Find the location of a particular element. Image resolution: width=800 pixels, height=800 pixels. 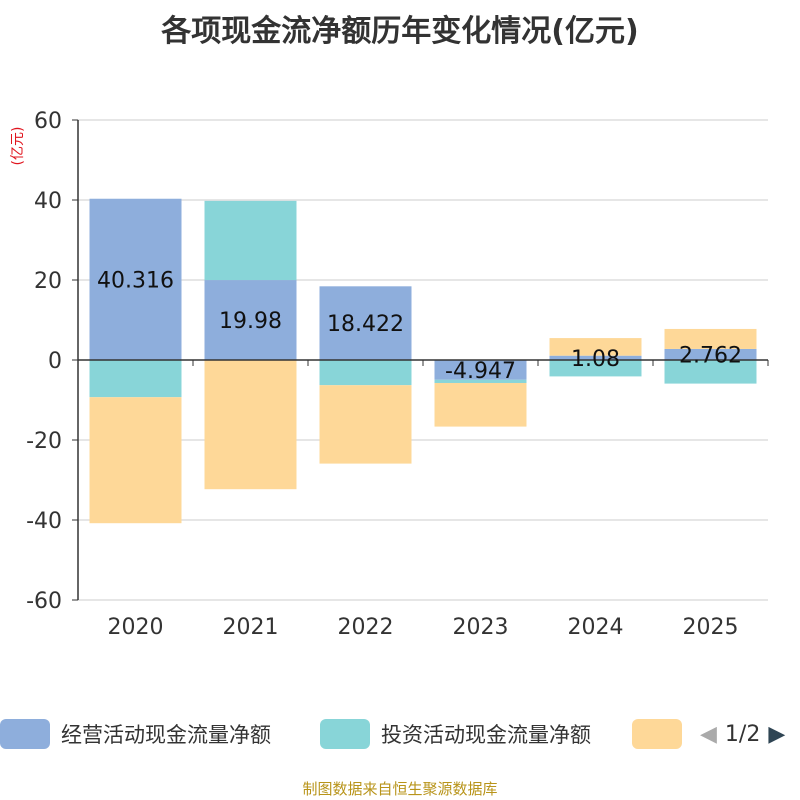

pager-prev-icon: ◀ is located at coordinates (708, 734).